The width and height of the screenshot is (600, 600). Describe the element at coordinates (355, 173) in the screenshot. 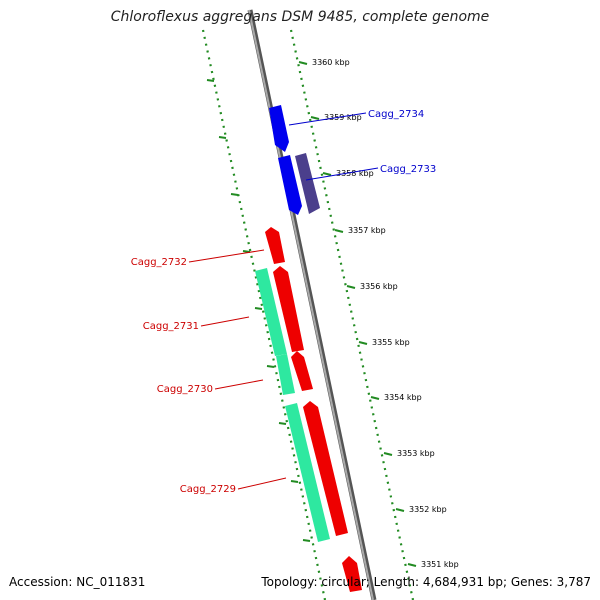

I see `tick-label: 3358 kbp` at that location.